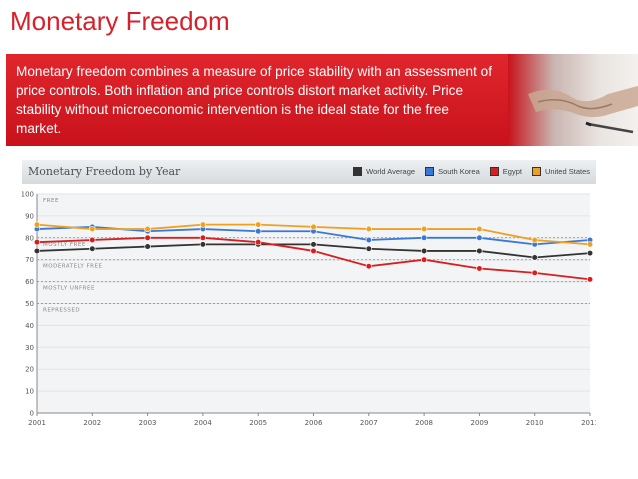 This screenshot has height=479, width=638. What do you see at coordinates (92, 240) in the screenshot?
I see `data-point-egypt-2002` at bounding box center [92, 240].